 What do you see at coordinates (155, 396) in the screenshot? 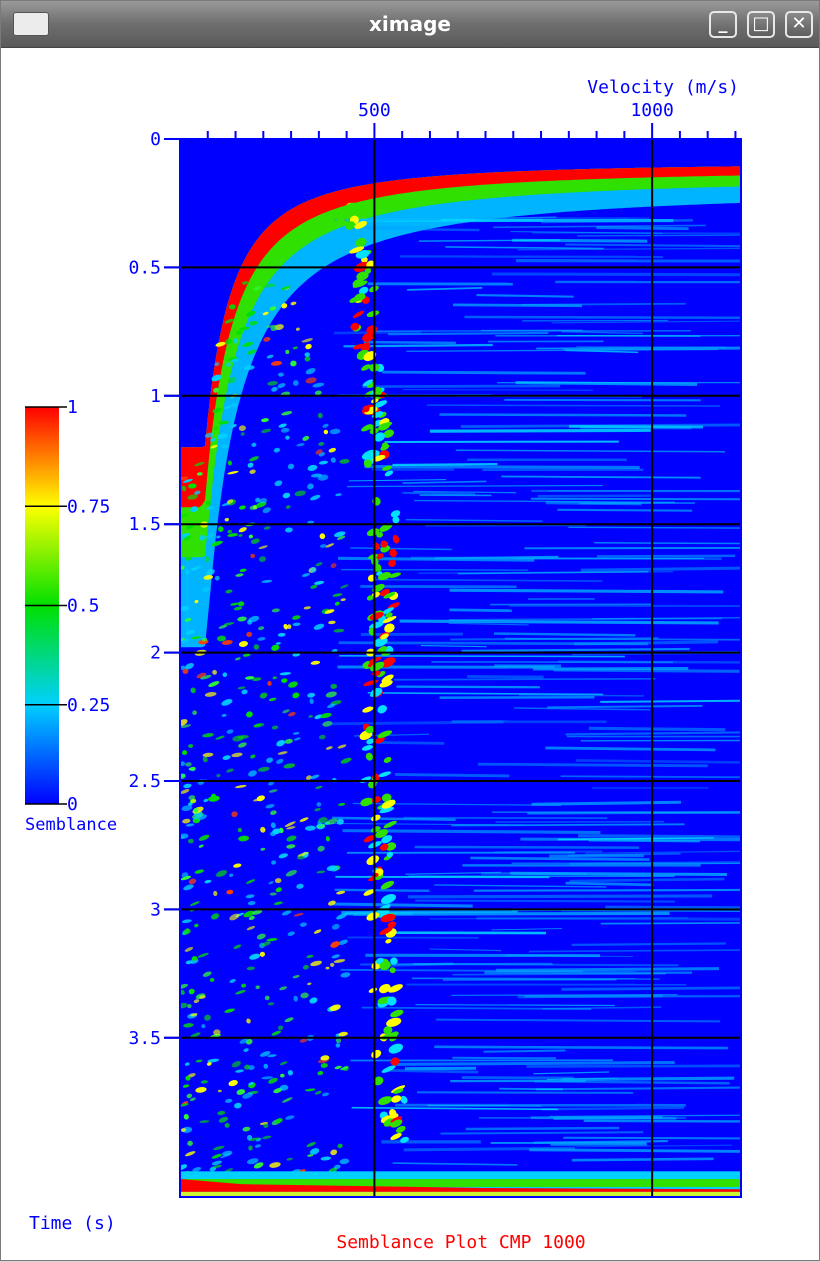
I see `y-tick-label: 1` at bounding box center [155, 396].